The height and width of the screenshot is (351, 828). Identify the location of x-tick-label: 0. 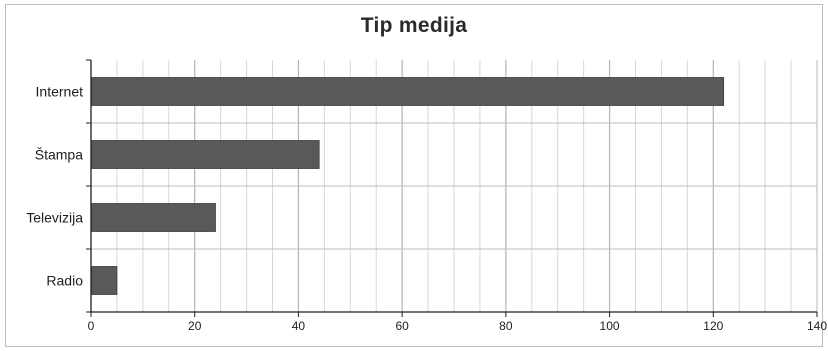
(91, 326).